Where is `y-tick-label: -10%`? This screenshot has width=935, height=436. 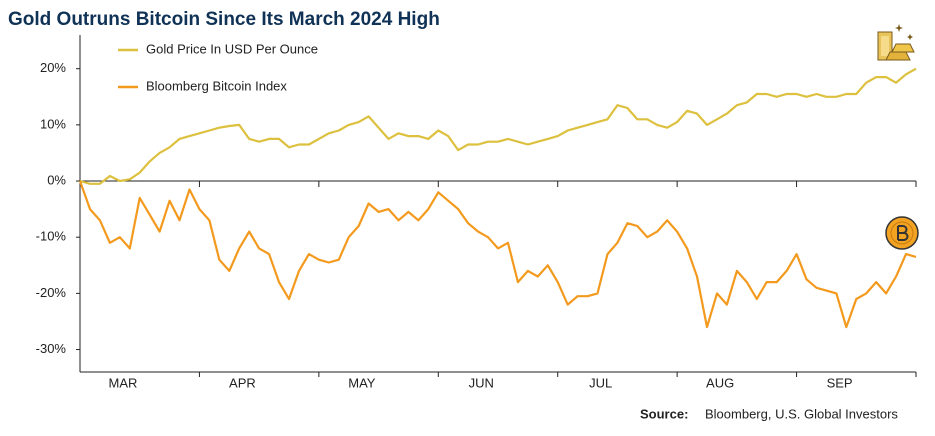
y-tick-label: -10% is located at coordinates (51, 236).